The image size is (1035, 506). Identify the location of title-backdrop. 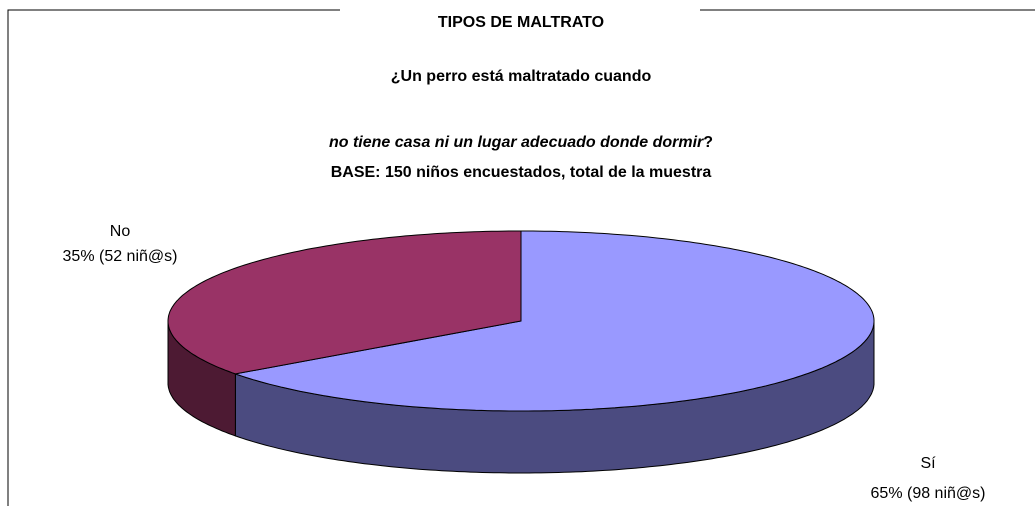
(520, 7).